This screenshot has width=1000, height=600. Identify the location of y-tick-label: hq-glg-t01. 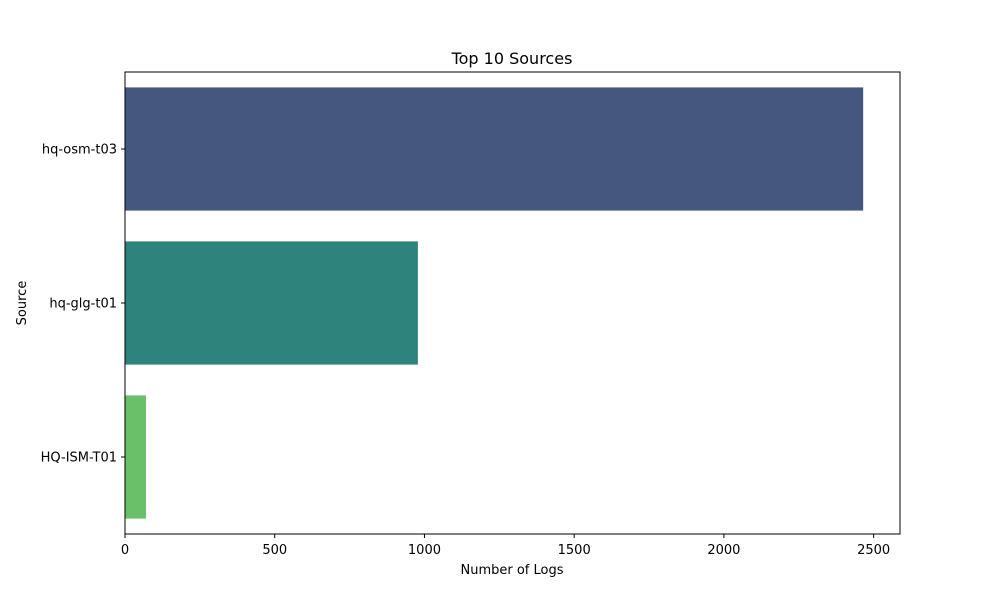
(83, 304).